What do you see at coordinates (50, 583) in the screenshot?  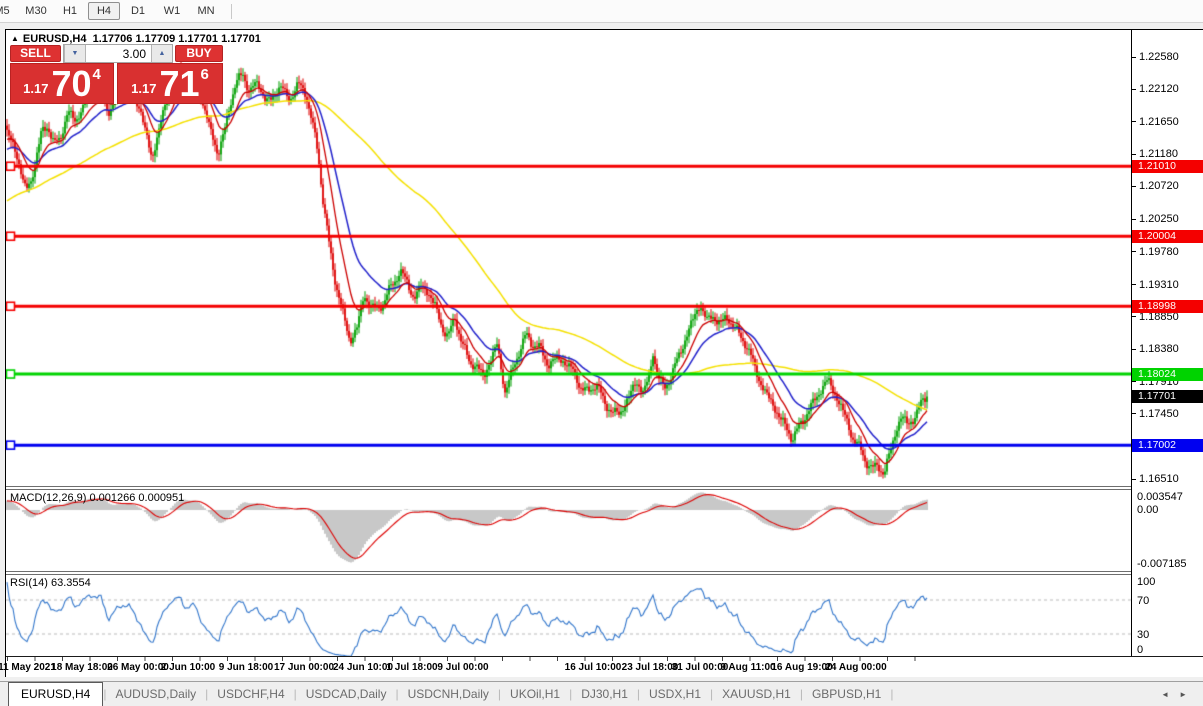 I see `rsi-label: RSI(14) 63.3554` at bounding box center [50, 583].